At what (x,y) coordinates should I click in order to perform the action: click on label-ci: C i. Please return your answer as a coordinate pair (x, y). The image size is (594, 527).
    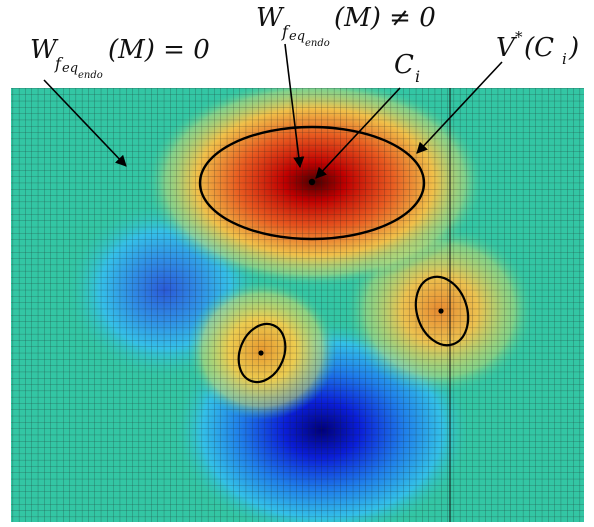
    Looking at the image, I should click on (407, 68).